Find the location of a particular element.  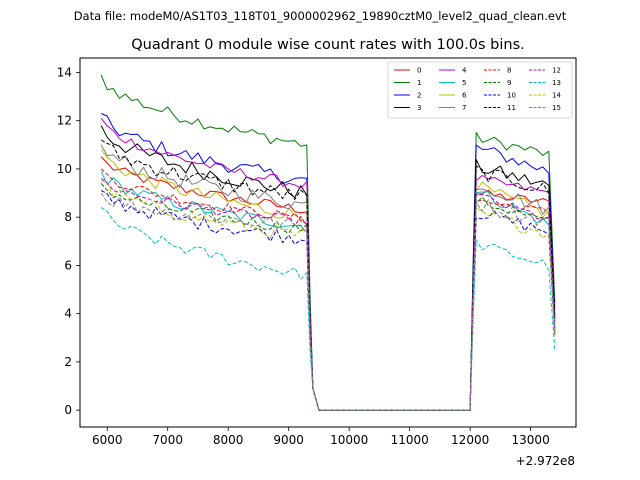

x-tick-label: 7000 is located at coordinates (167, 440).